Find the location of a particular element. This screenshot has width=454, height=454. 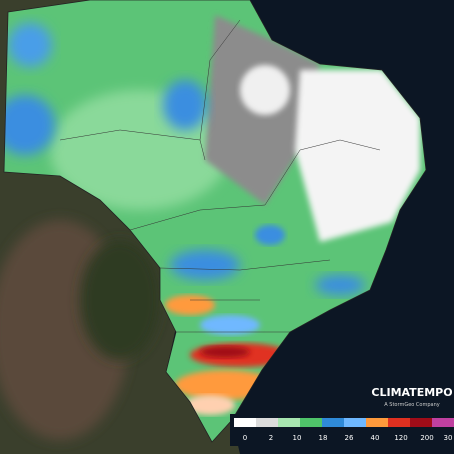

legend-label: 0 is located at coordinates (245, 438).